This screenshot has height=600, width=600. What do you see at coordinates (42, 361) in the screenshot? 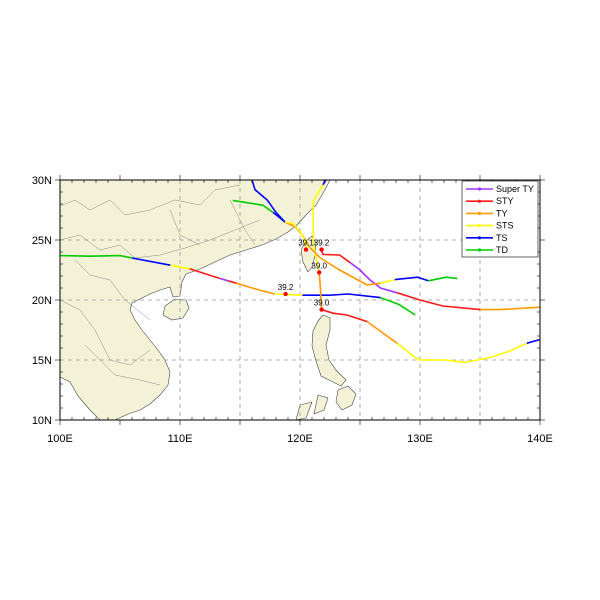
I see `y-tick-label: 15N` at bounding box center [42, 361].